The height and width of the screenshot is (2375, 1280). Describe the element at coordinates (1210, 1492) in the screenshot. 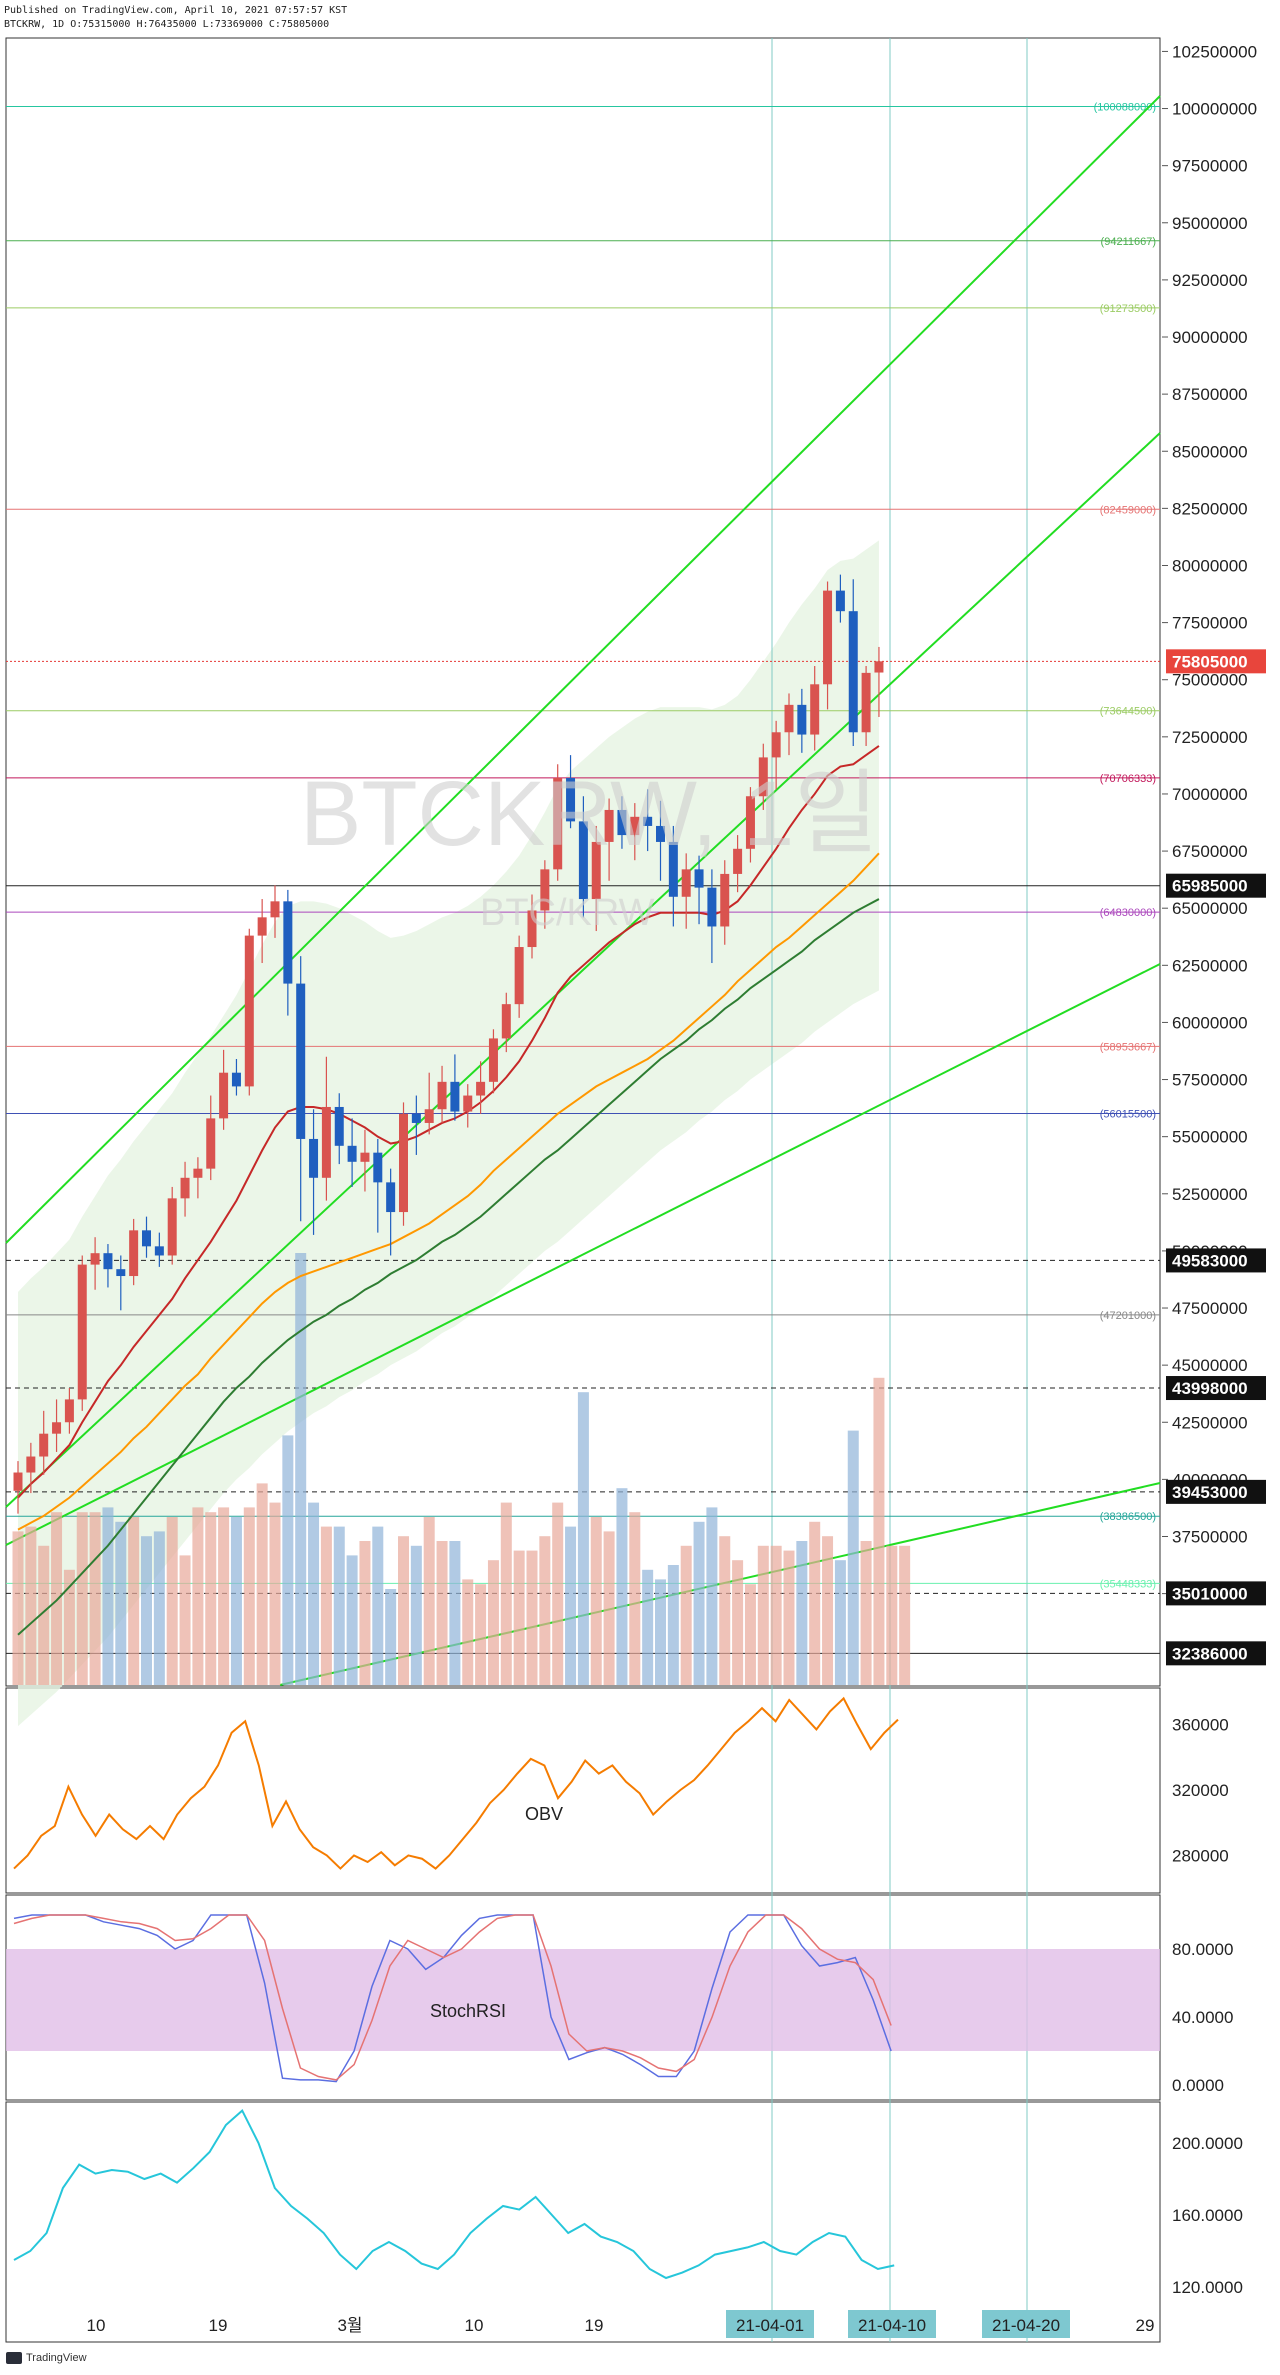

I see `price-tag-label: 39453000` at that location.